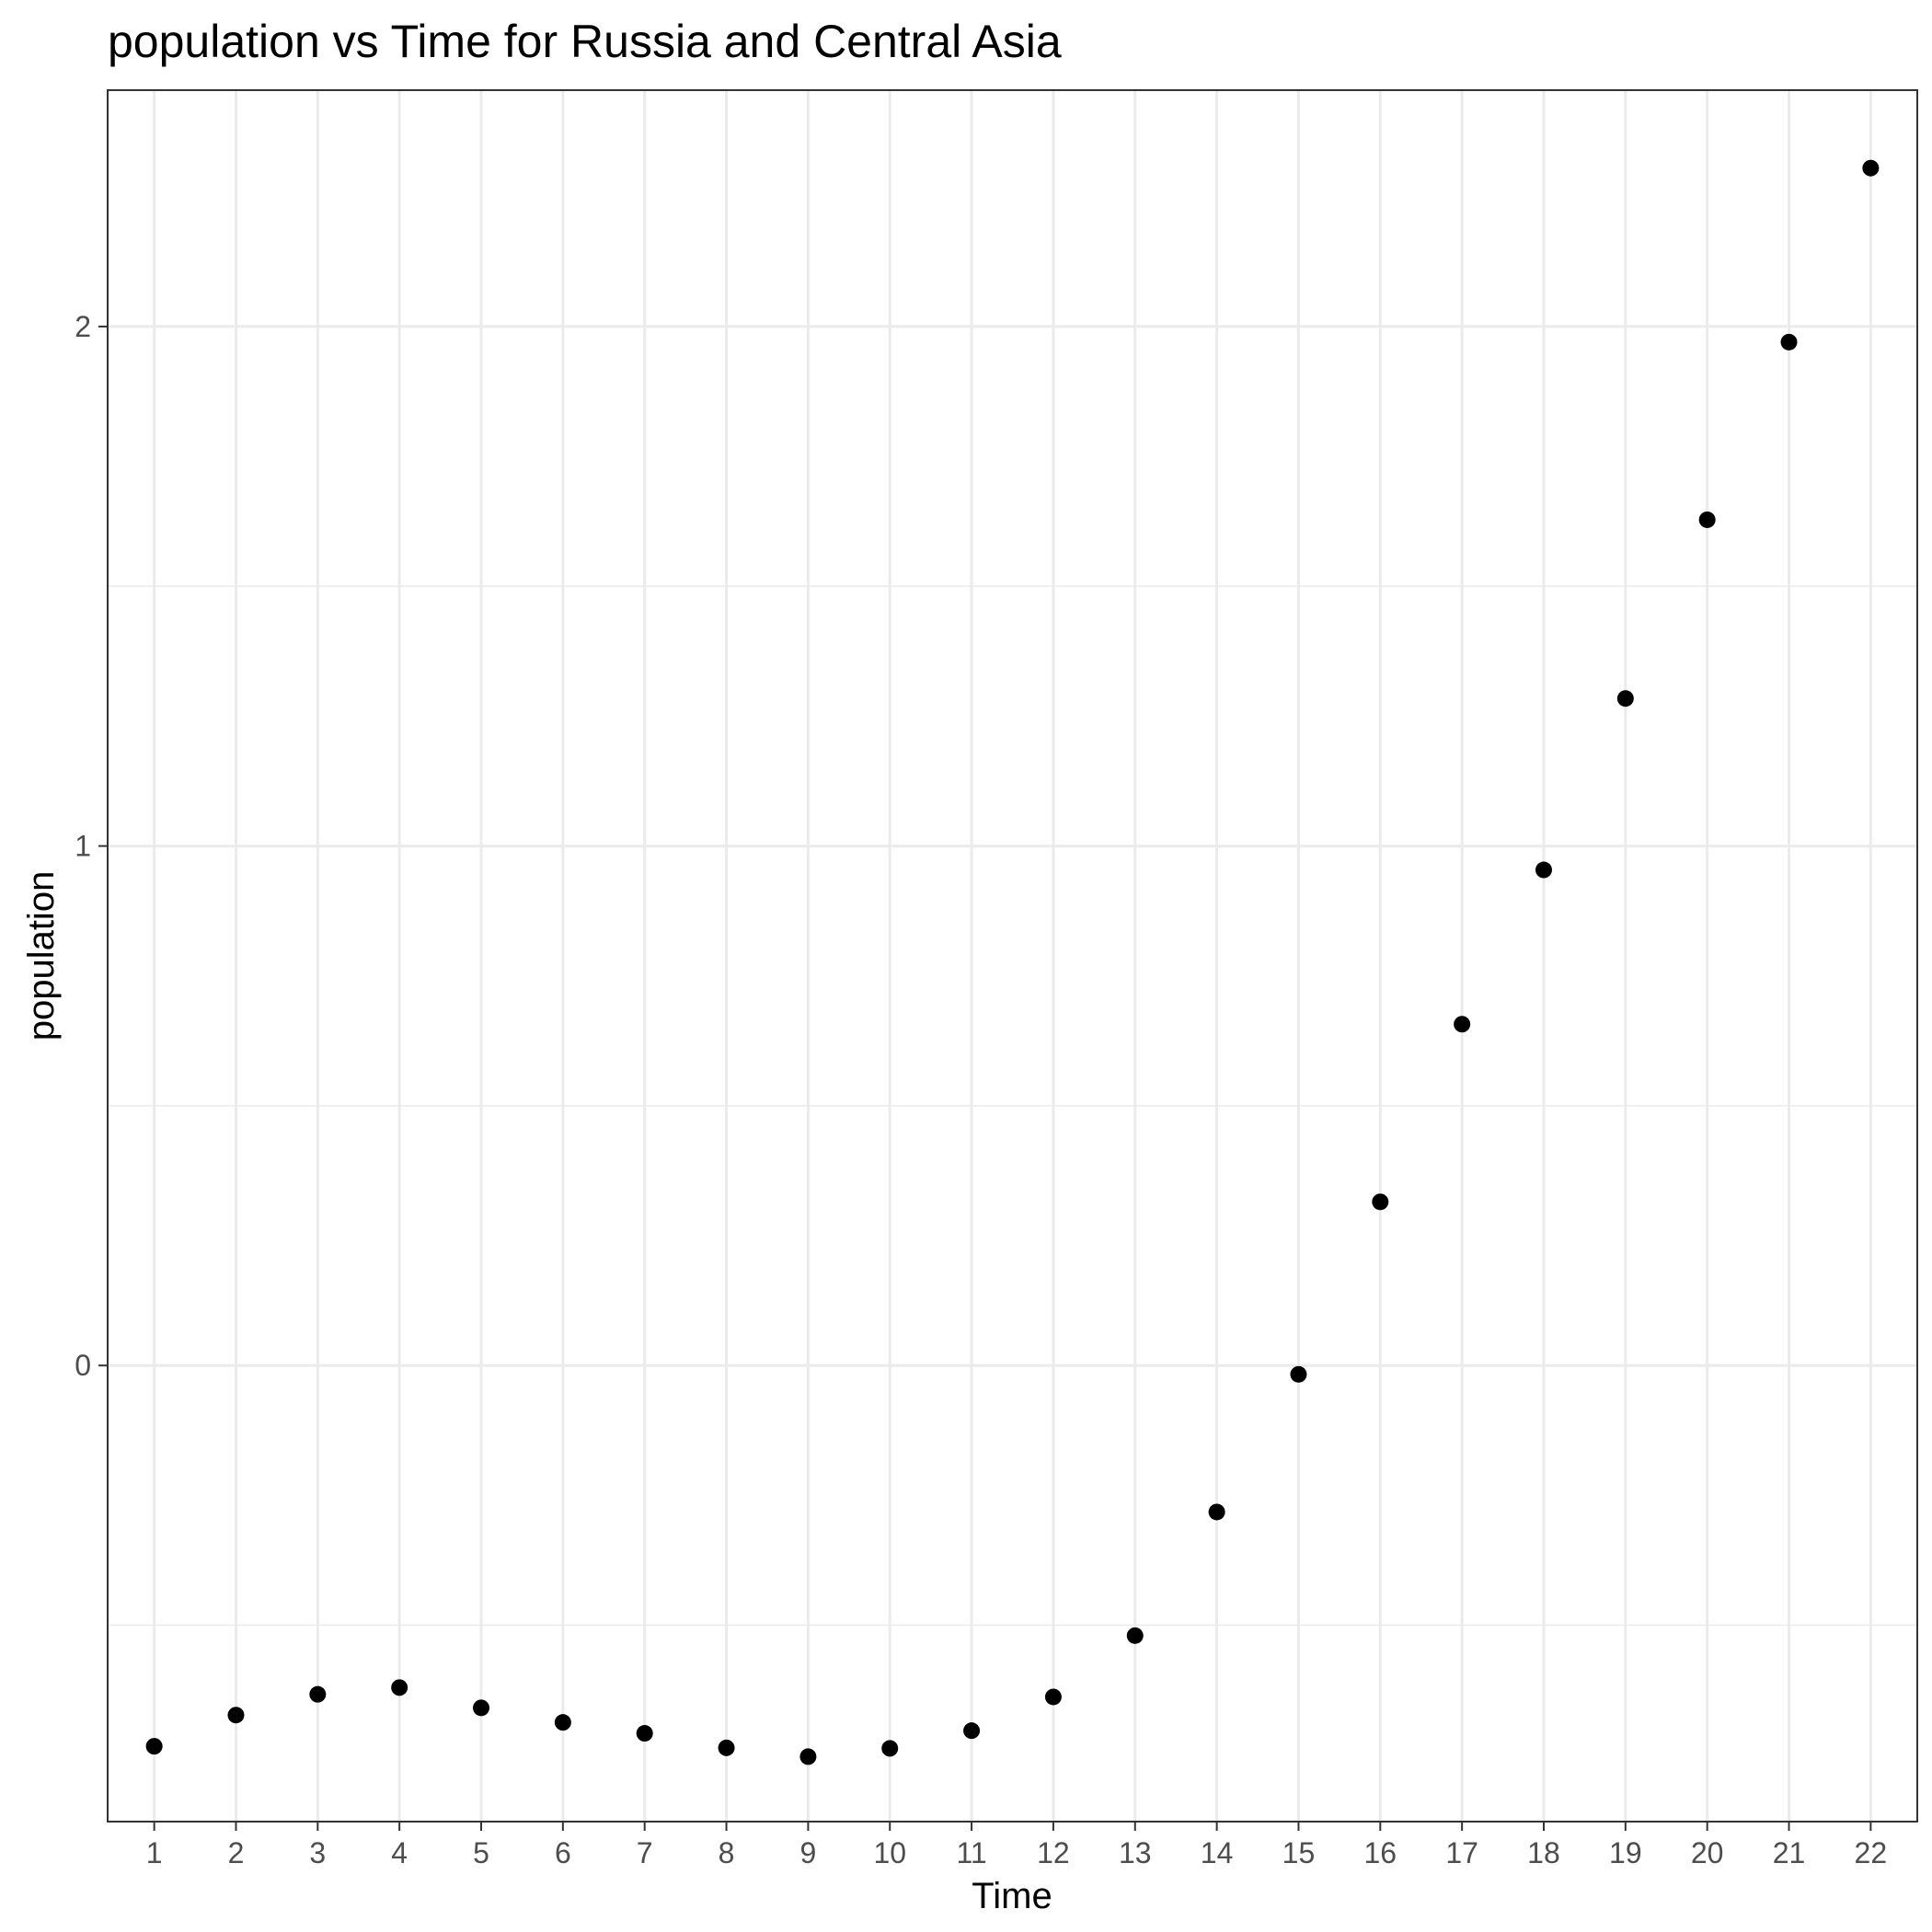  I want to click on x-tick-label: 9, so click(807, 1852).